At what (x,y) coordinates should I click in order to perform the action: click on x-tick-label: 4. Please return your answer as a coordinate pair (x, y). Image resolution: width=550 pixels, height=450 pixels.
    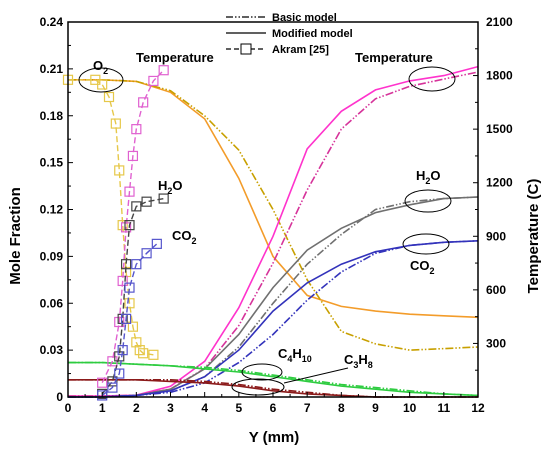
    Looking at the image, I should click on (204, 408).